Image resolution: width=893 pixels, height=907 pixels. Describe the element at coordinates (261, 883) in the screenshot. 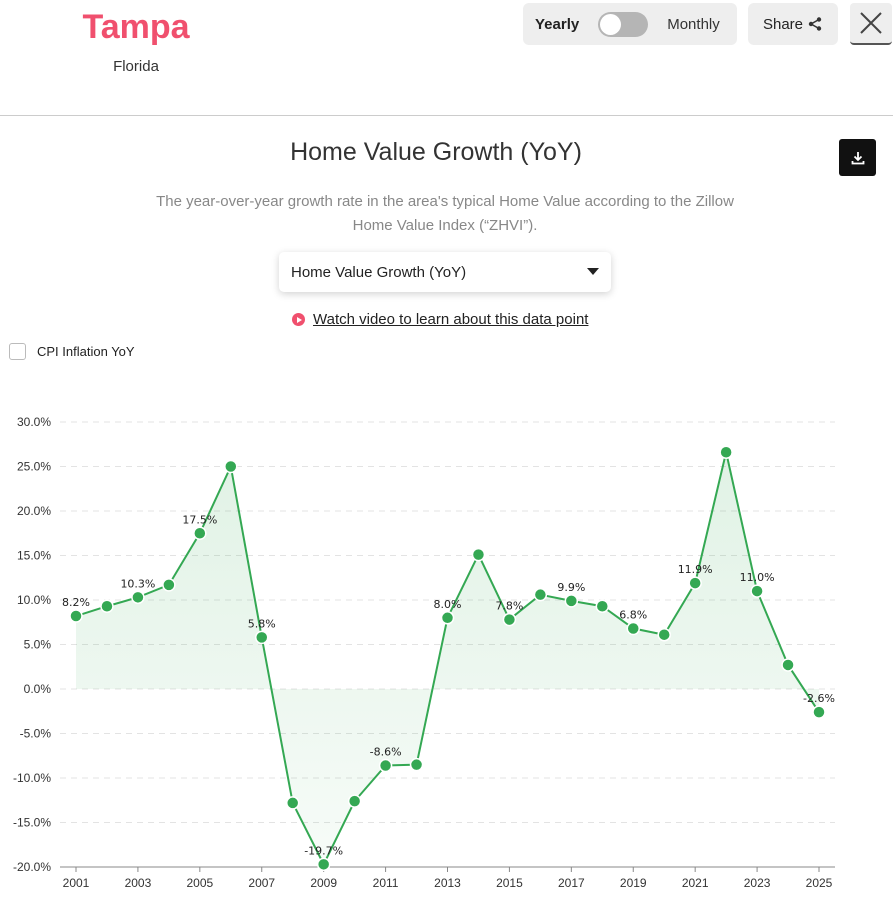

I see `x-tick-label: 2007` at that location.